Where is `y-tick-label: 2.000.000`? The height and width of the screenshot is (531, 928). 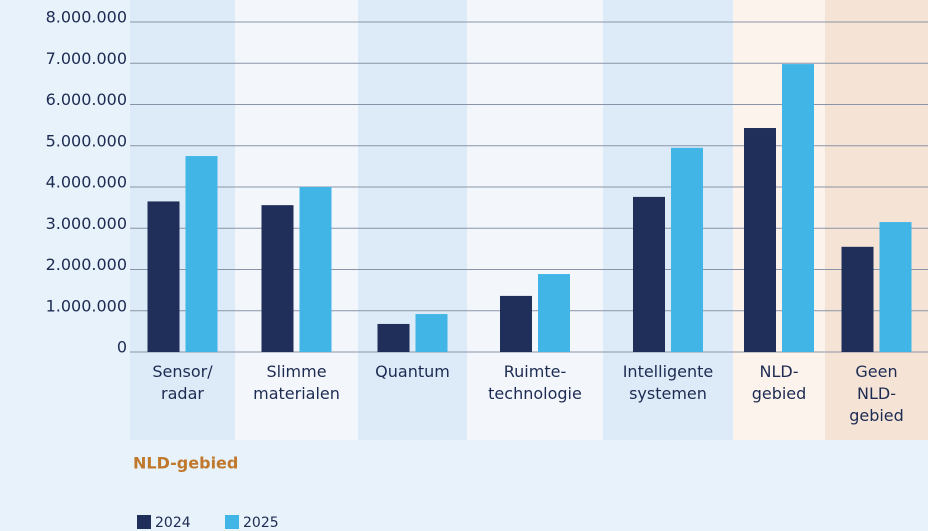
y-tick-label: 2.000.000 is located at coordinates (86, 264).